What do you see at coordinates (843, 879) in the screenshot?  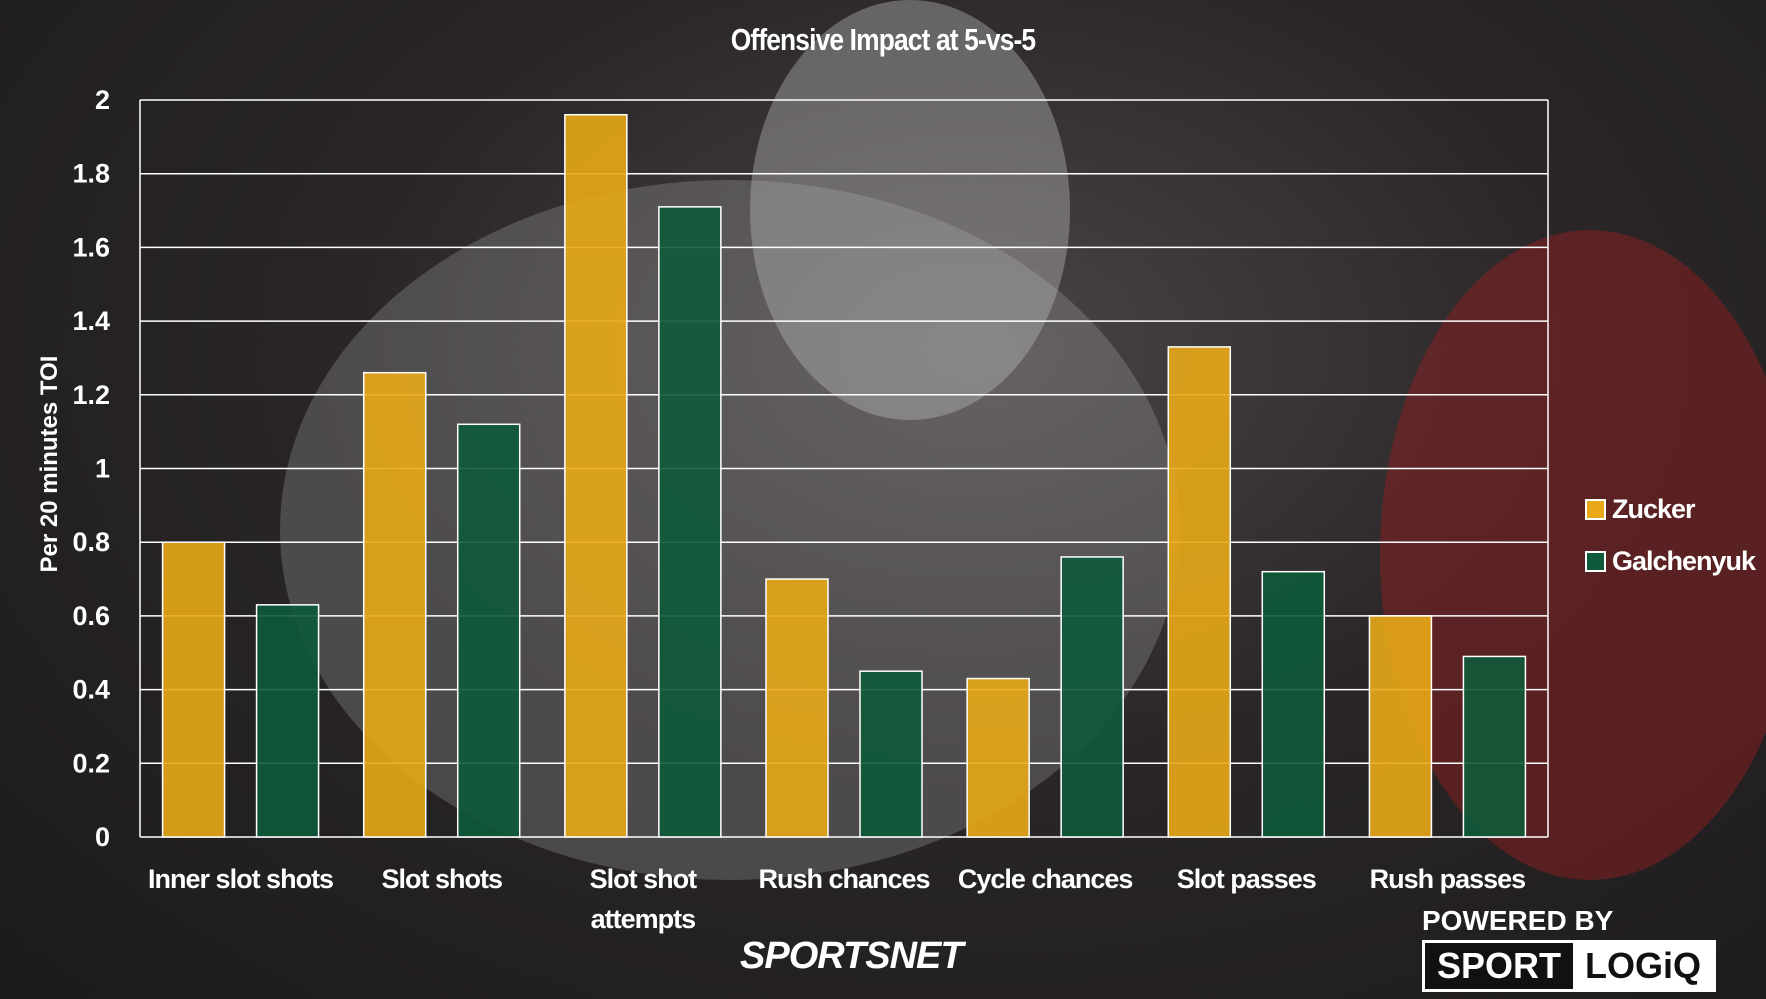 I see `x-tick-label: Rush chances` at bounding box center [843, 879].